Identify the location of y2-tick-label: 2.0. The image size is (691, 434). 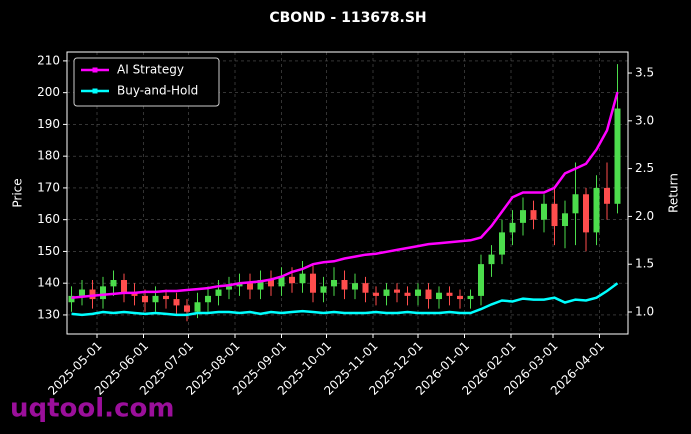
(644, 216).